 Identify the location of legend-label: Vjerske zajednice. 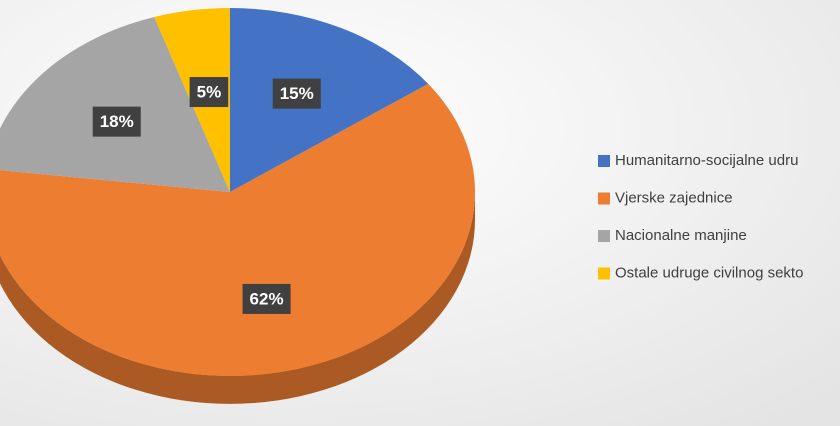
(674, 197).